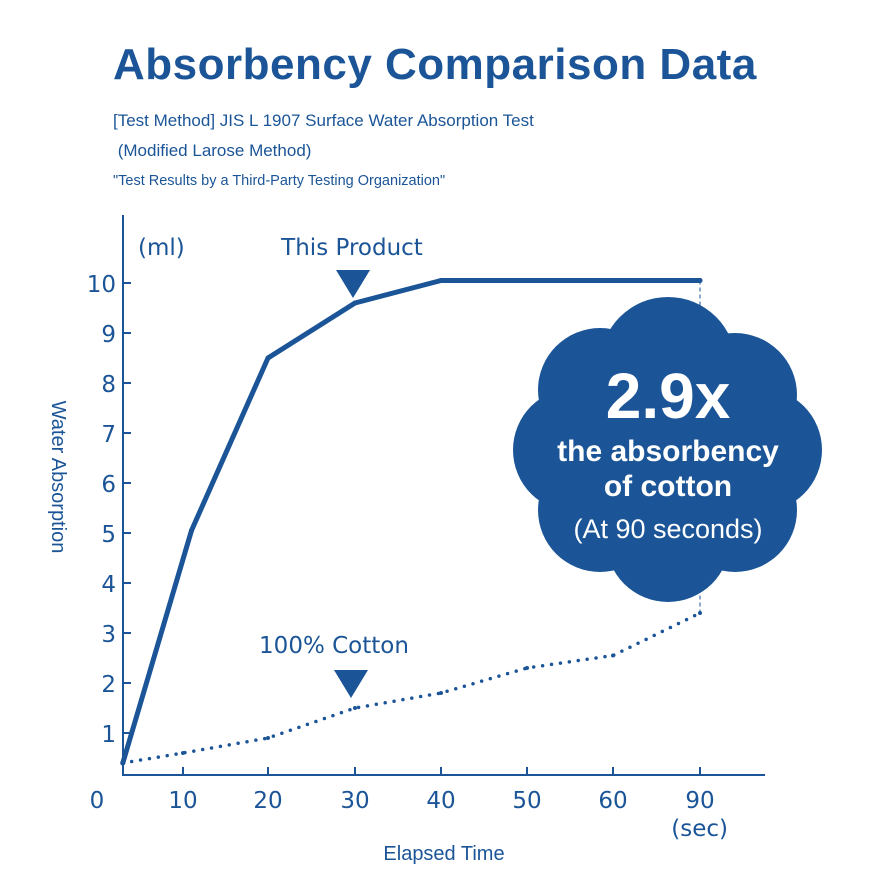 The image size is (890, 889). What do you see at coordinates (97, 801) in the screenshot?
I see `x-tick-label: 0` at bounding box center [97, 801].